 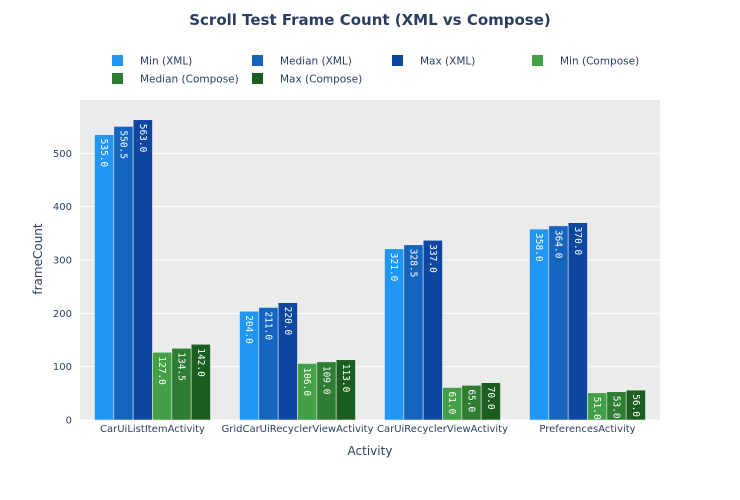 I want to click on bar-value-label: 70.0, so click(x=490, y=398).